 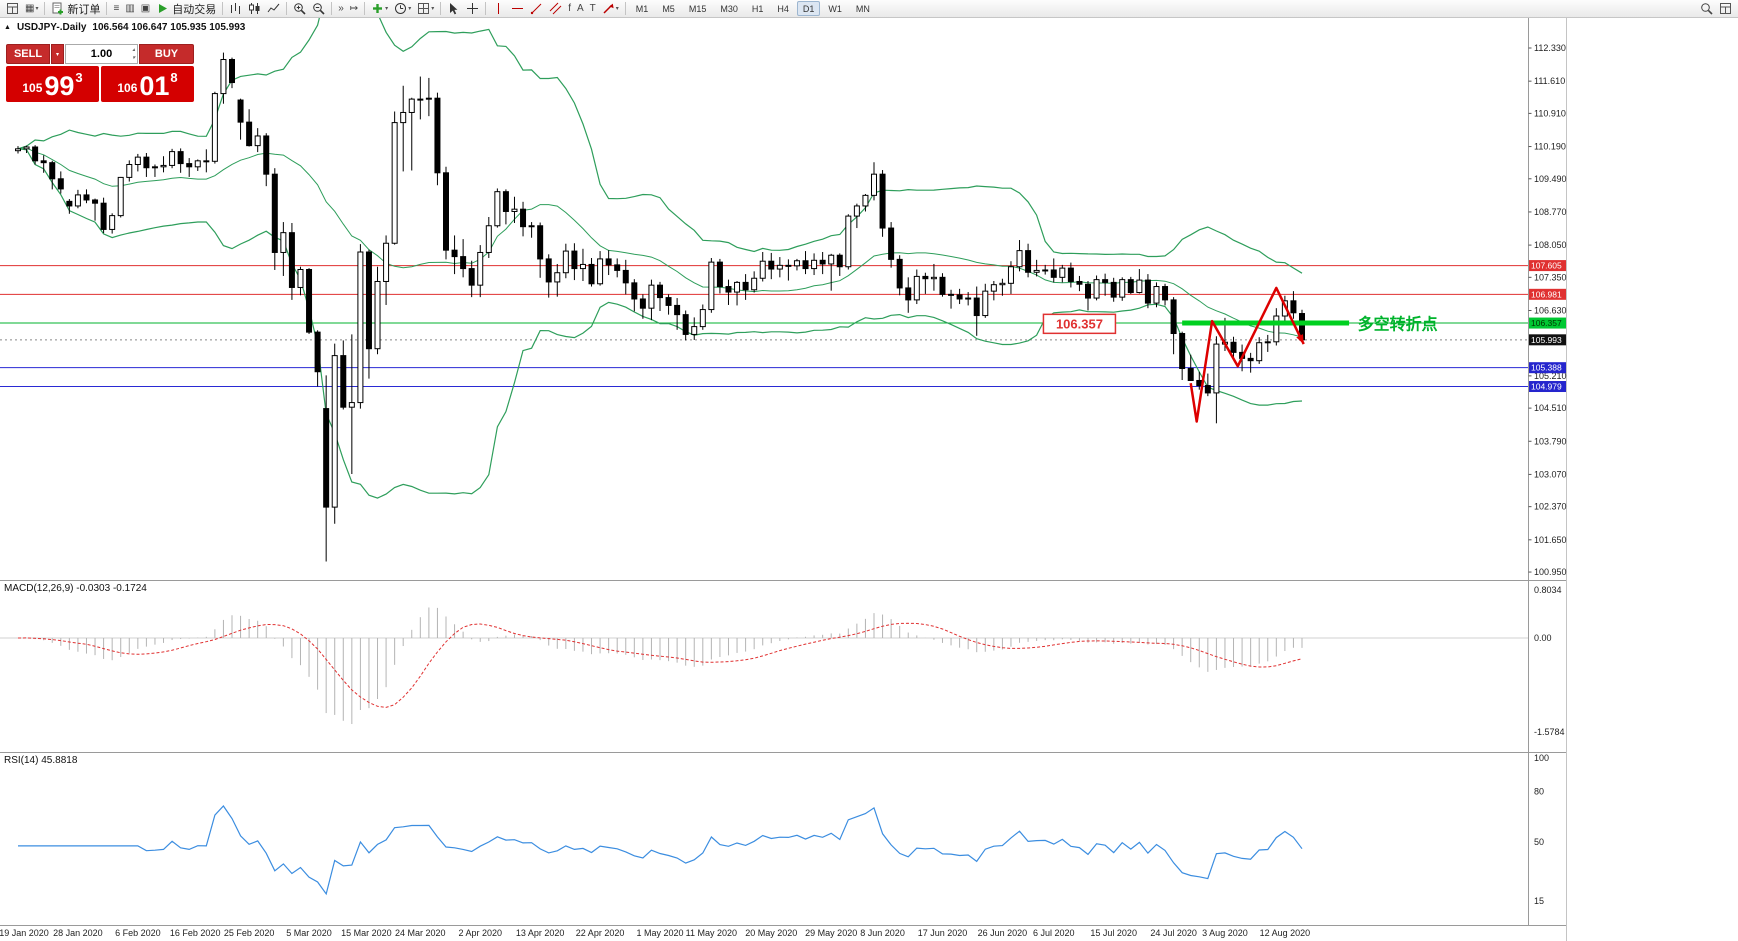 What do you see at coordinates (1550, 147) in the screenshot?
I see `svg-text: 110.190` at bounding box center [1550, 147].